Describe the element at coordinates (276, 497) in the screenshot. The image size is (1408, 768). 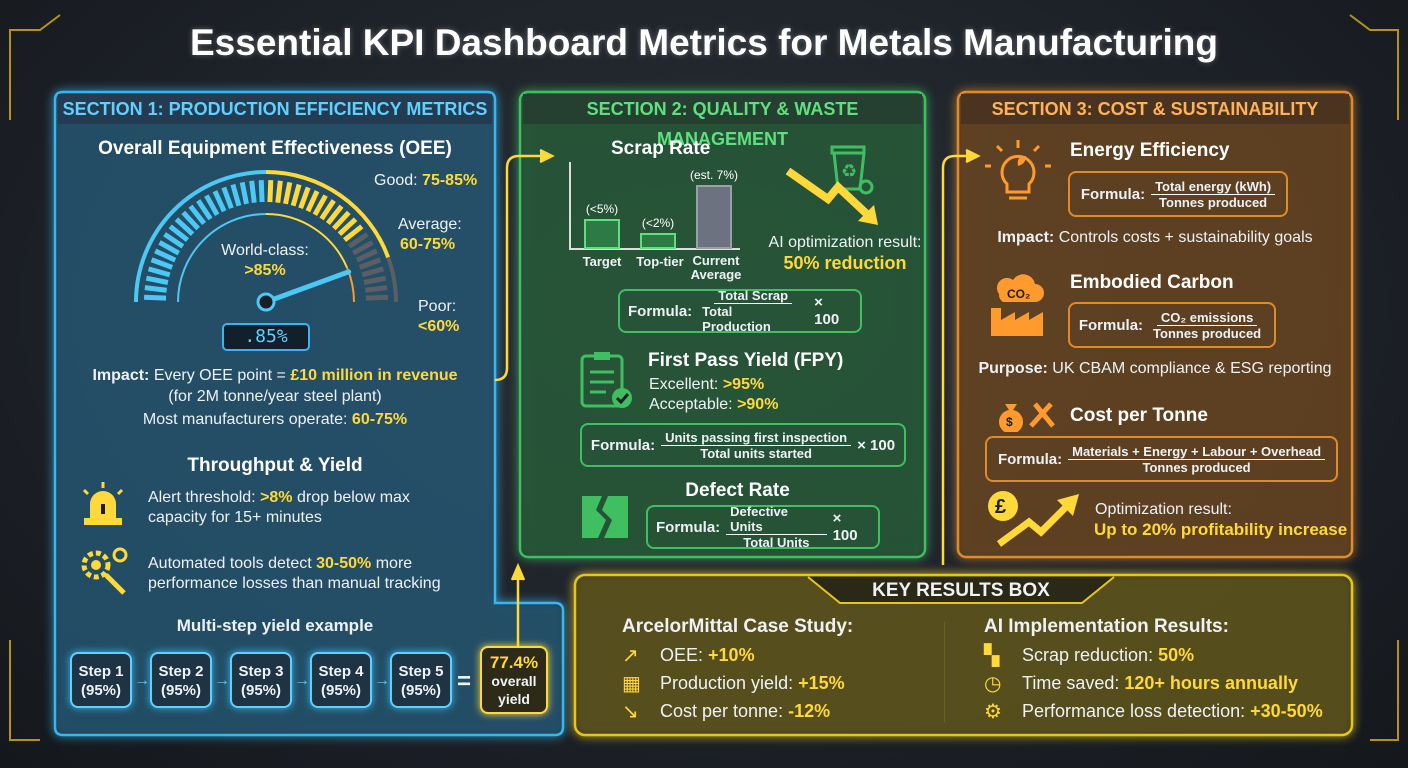
I see `alert-value: >8%` at that location.